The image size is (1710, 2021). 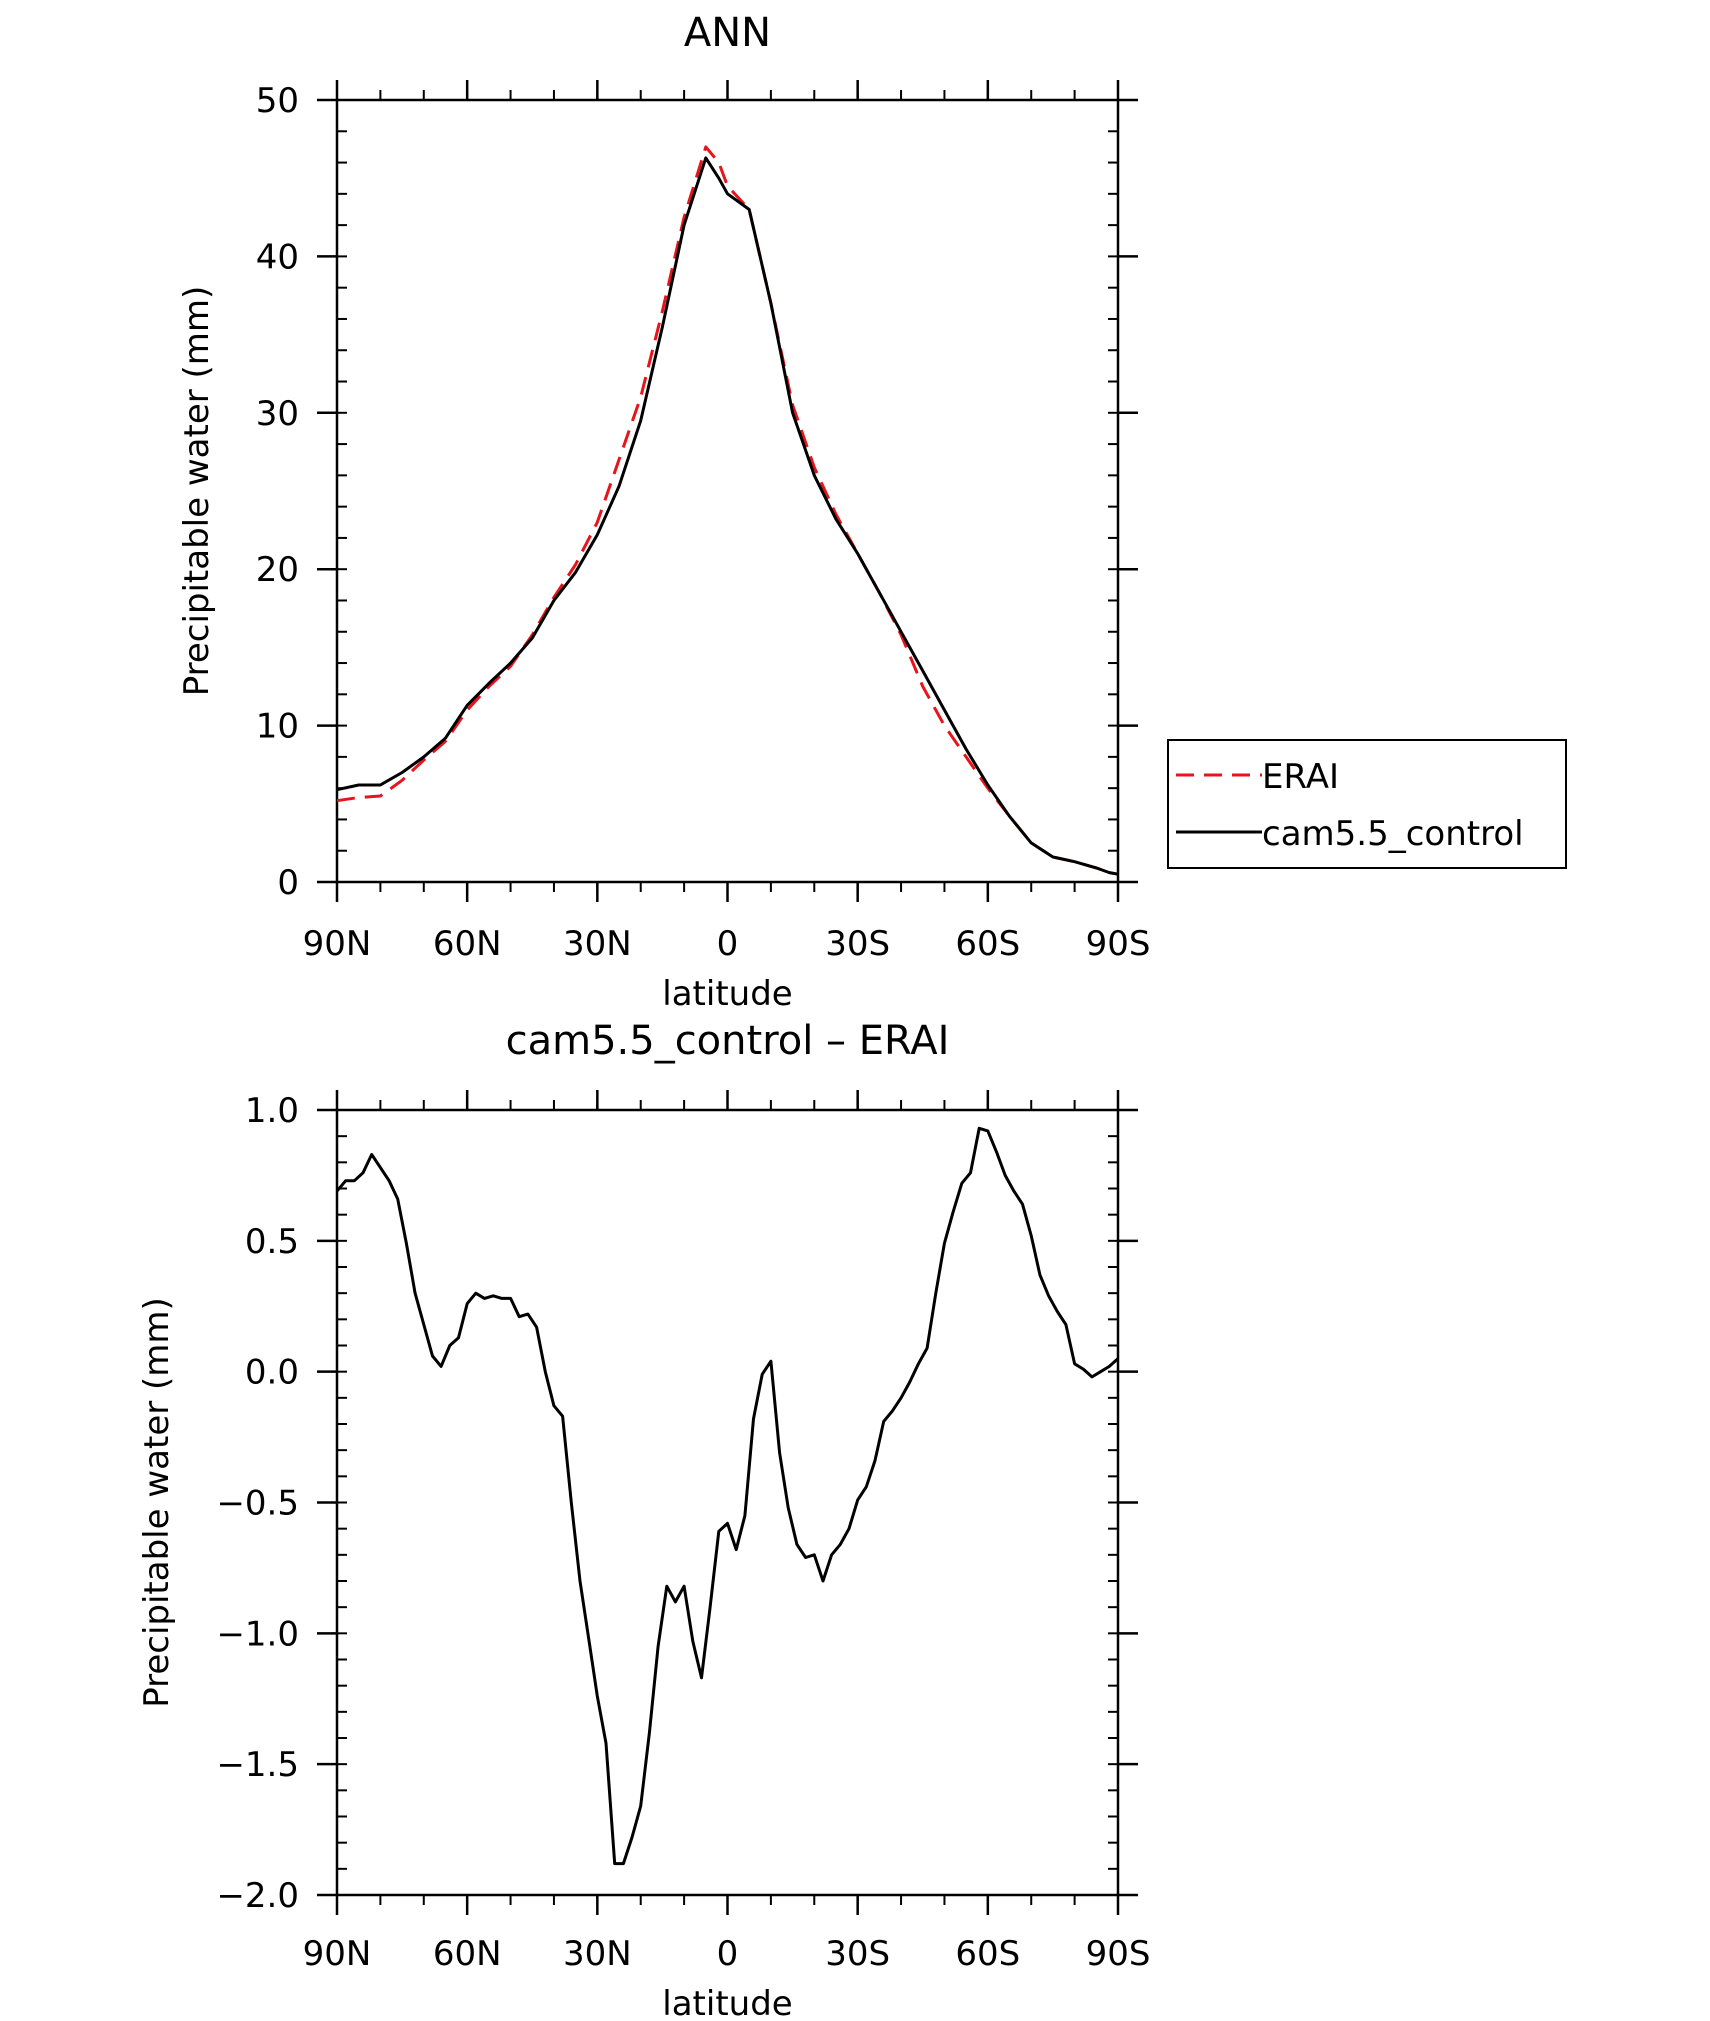 What do you see at coordinates (272, 1373) in the screenshot?
I see `y-tick-label: 0.0` at bounding box center [272, 1373].